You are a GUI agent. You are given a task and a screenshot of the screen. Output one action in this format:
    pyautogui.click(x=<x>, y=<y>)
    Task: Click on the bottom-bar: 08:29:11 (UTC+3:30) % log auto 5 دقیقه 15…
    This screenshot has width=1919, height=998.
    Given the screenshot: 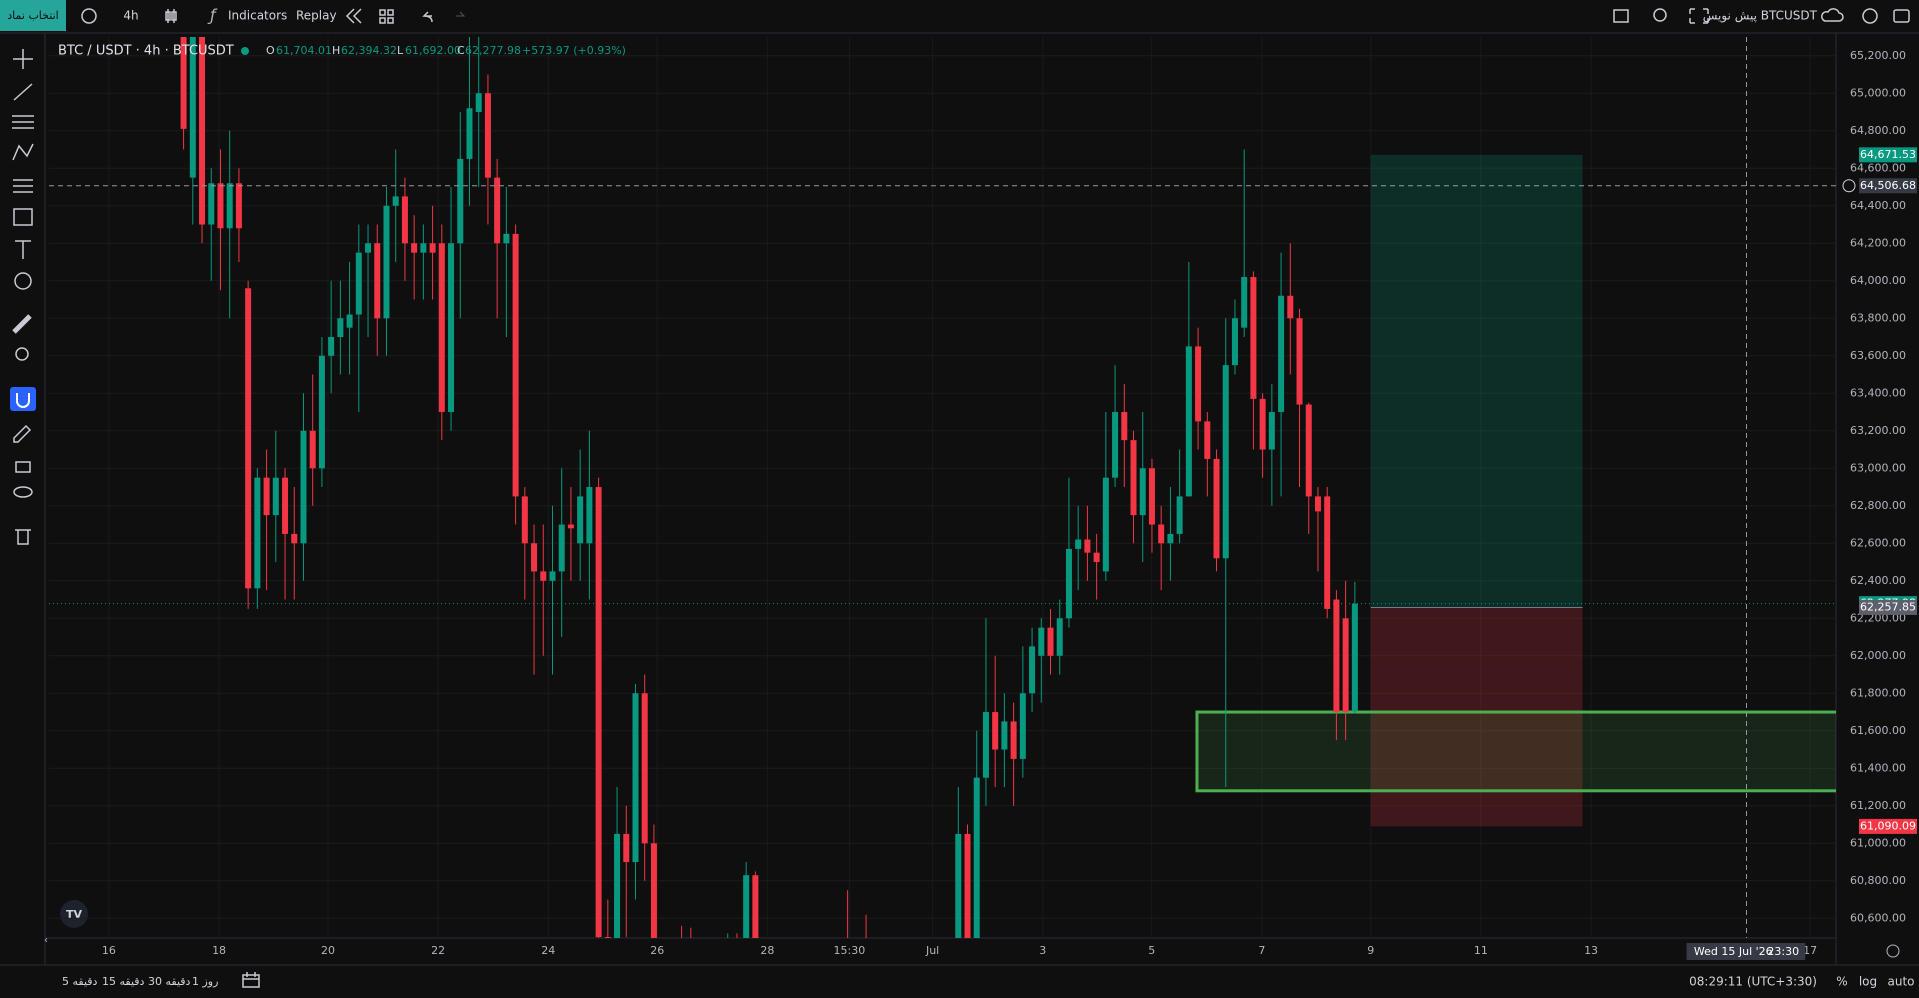 What is the action you would take?
    pyautogui.click(x=959, y=976)
    